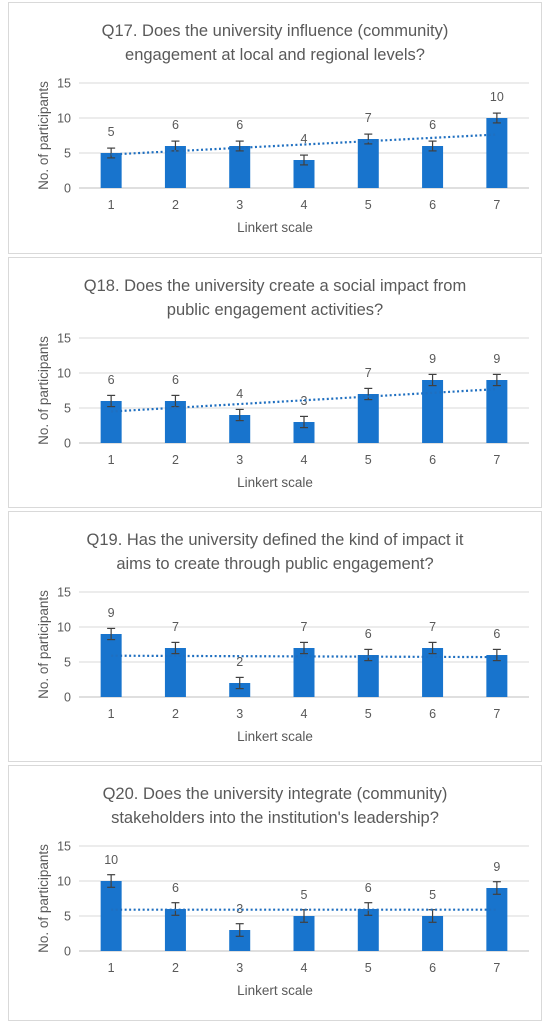 Image resolution: width=550 pixels, height=1023 pixels. What do you see at coordinates (275, 310) in the screenshot?
I see `chart-title-line: public engagement activities?` at bounding box center [275, 310].